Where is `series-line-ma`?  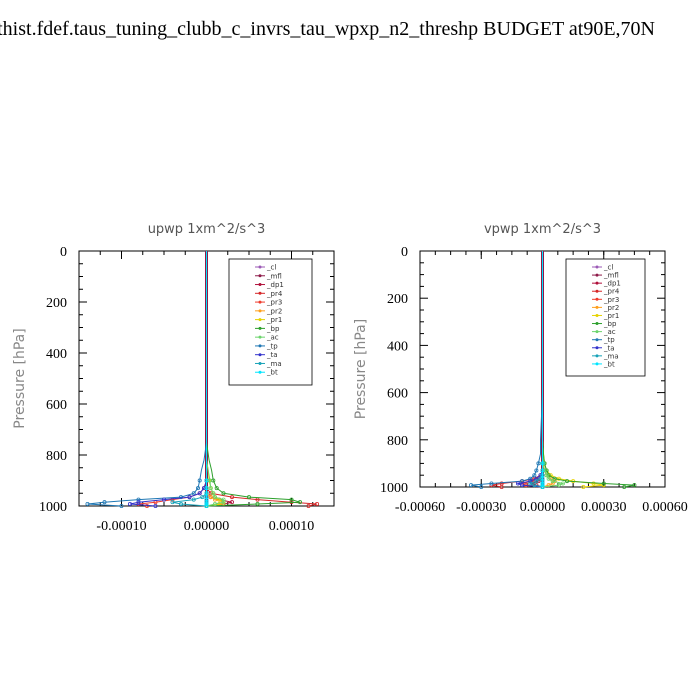
series-line-ma is located at coordinates (189, 379).